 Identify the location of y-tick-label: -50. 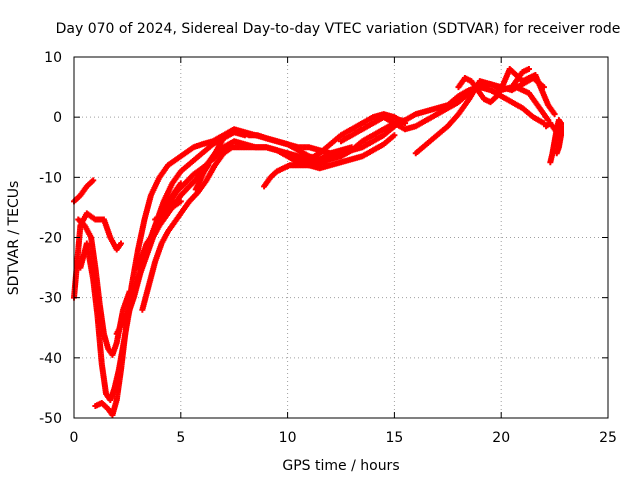
(50, 419).